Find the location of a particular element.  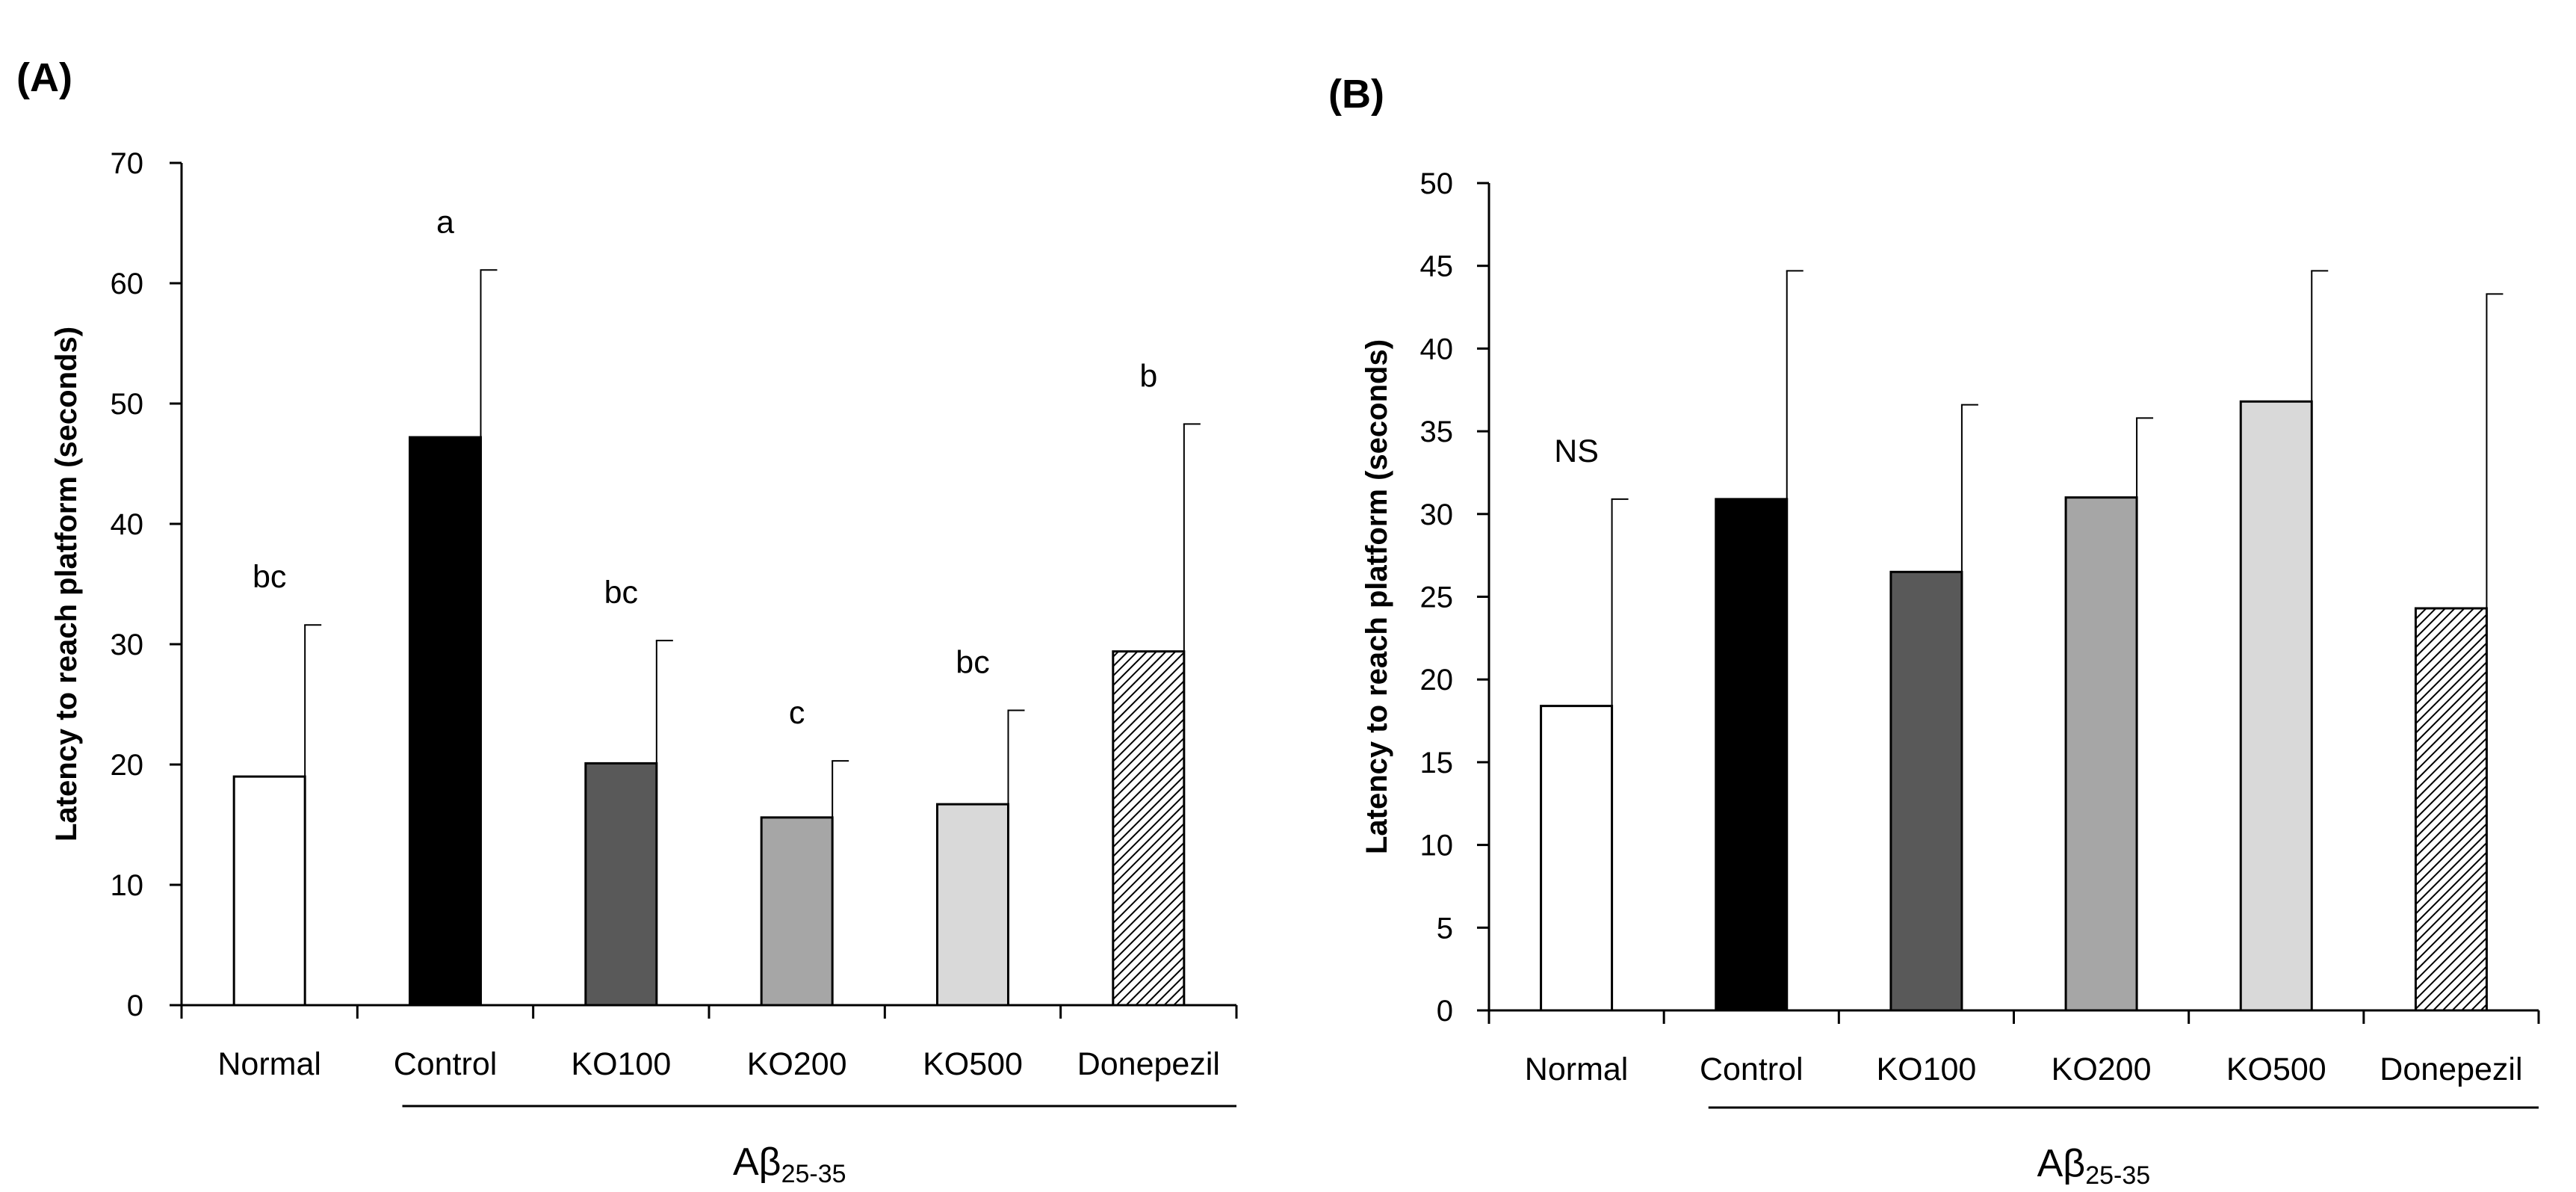

y-tick-label: 35 is located at coordinates (1437, 432).